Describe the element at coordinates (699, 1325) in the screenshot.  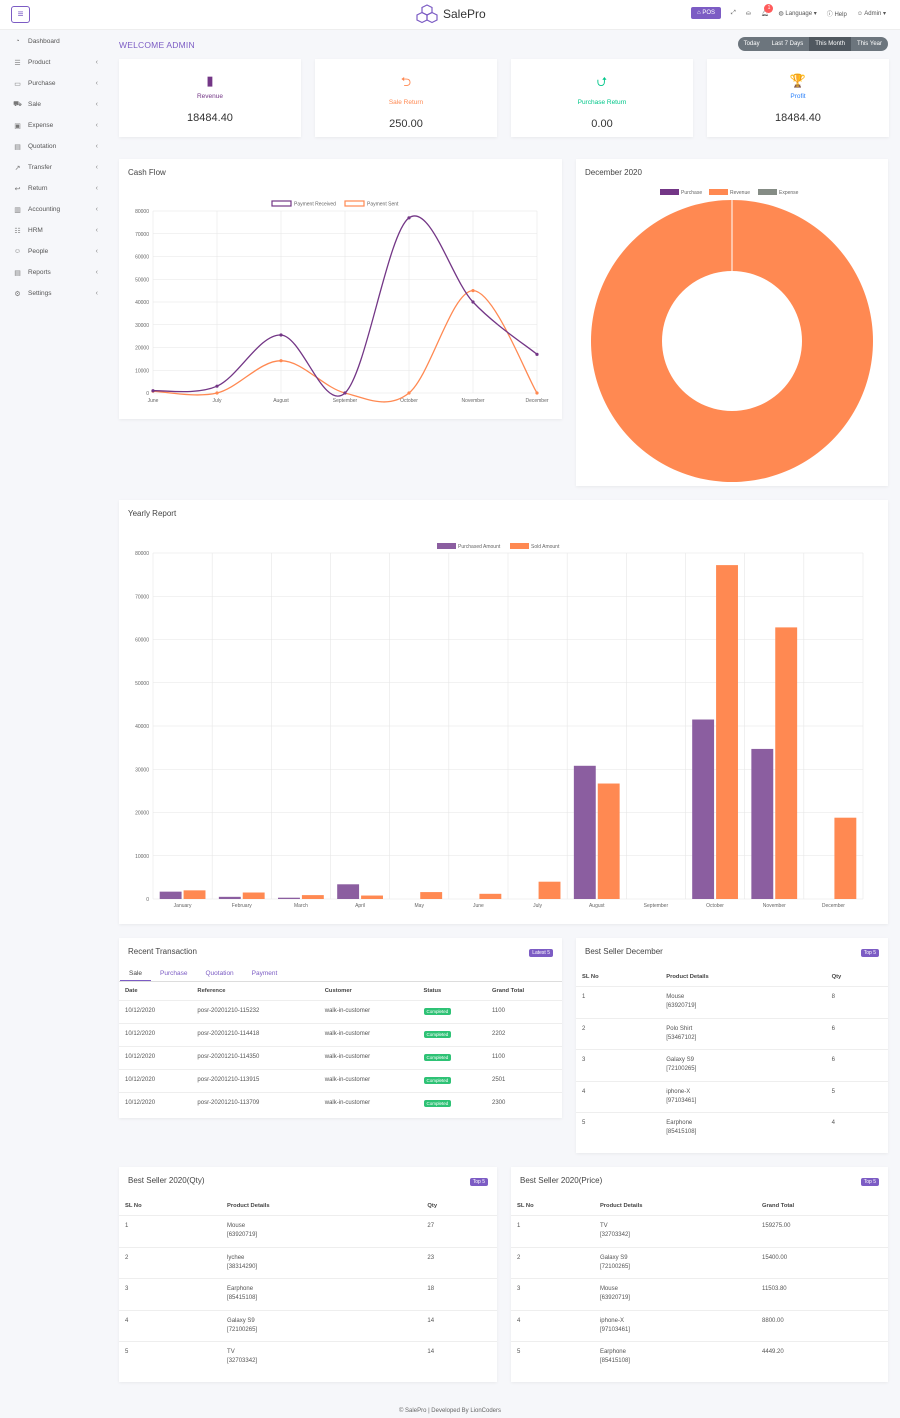
I see `table-row: 4 iphone-X [97103461] 8800.00` at that location.